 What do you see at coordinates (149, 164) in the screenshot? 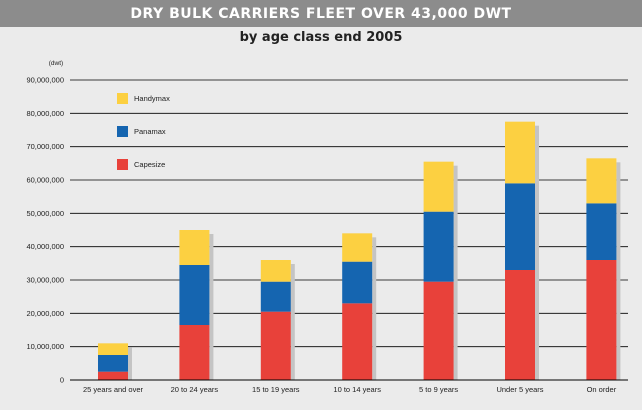
I see `legend-label: Capesize` at bounding box center [149, 164].